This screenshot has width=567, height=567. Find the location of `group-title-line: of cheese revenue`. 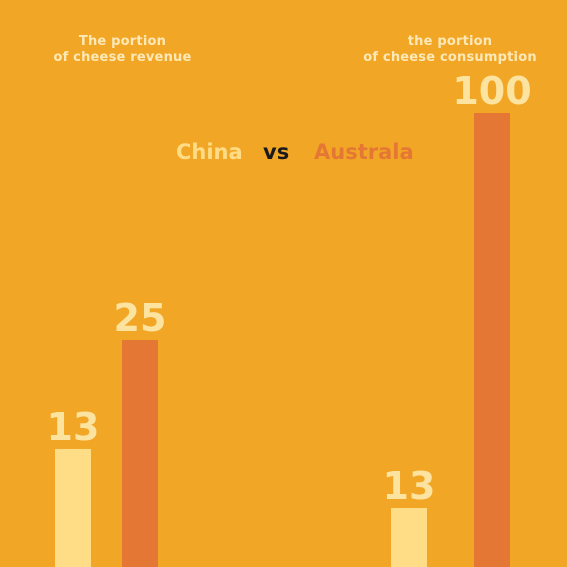

group-title-line: of cheese revenue is located at coordinates (122, 57).